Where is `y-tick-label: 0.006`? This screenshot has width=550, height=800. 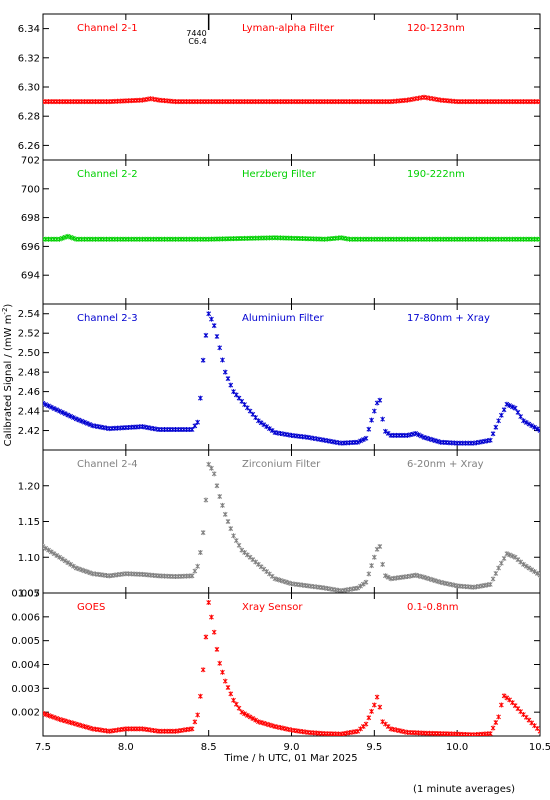
y-tick-label: 0.006 is located at coordinates (25, 617).